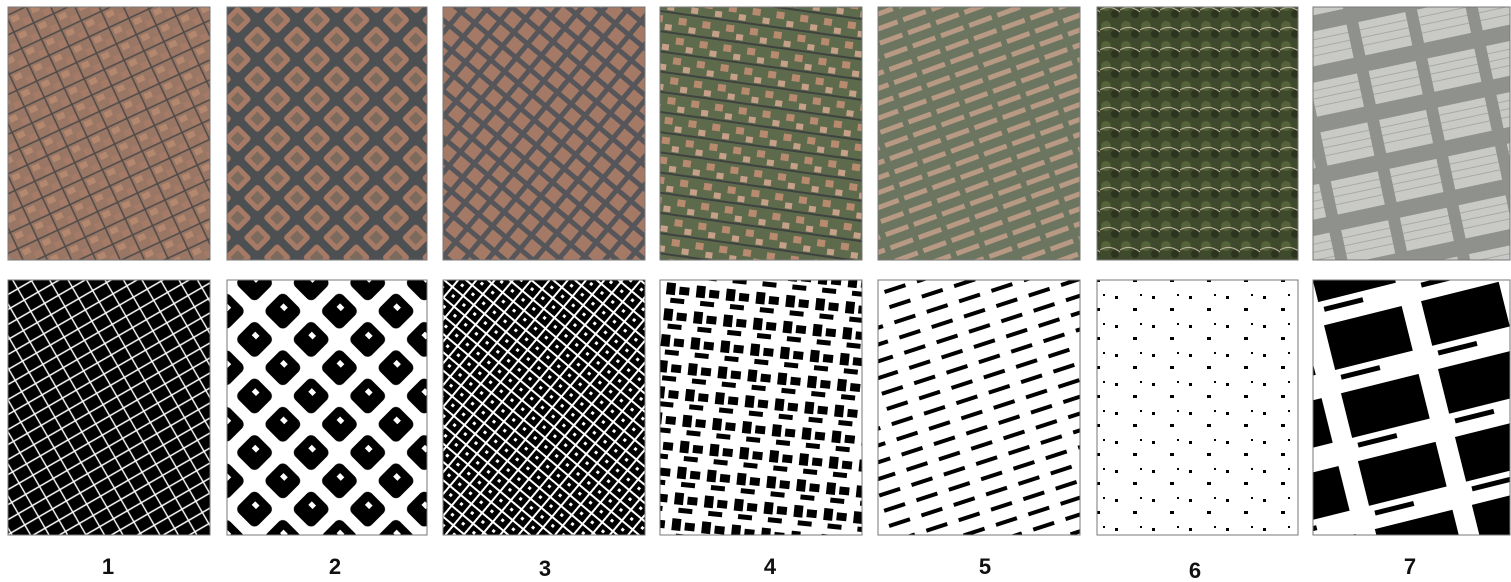 The height and width of the screenshot is (582, 1511). Describe the element at coordinates (770, 566) in the screenshot. I see `panel-label: 4` at that location.